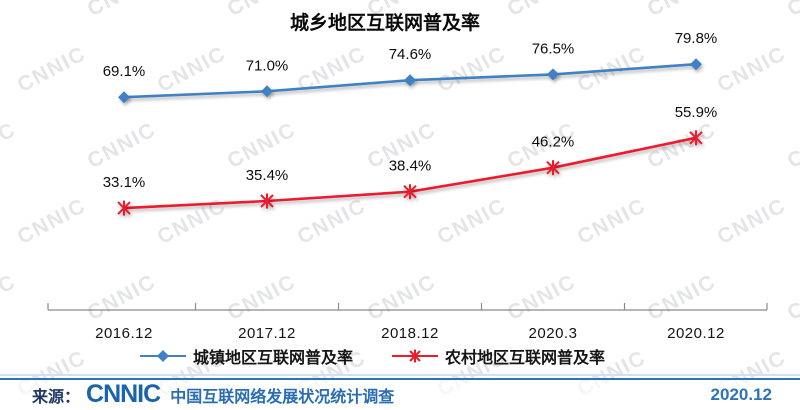 The width and height of the screenshot is (800, 410). I want to click on cnnic-logo: CNNIC, so click(123, 393).